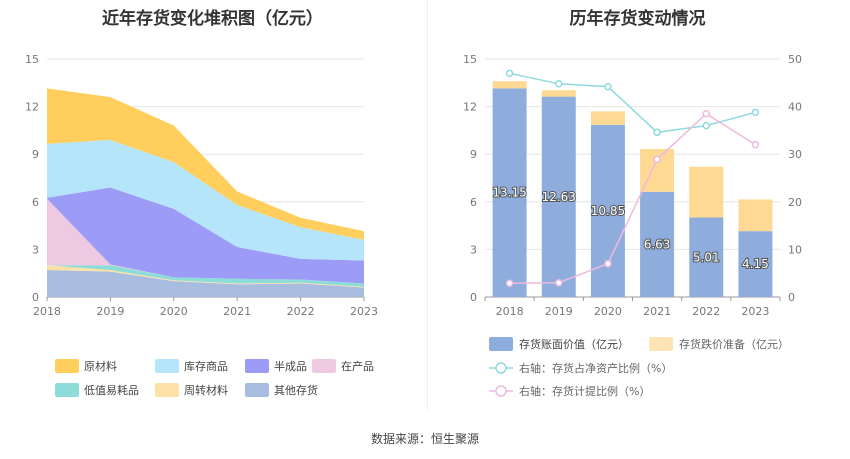  Describe the element at coordinates (206, 366) in the screenshot. I see `legend-label: 库存商品` at that location.